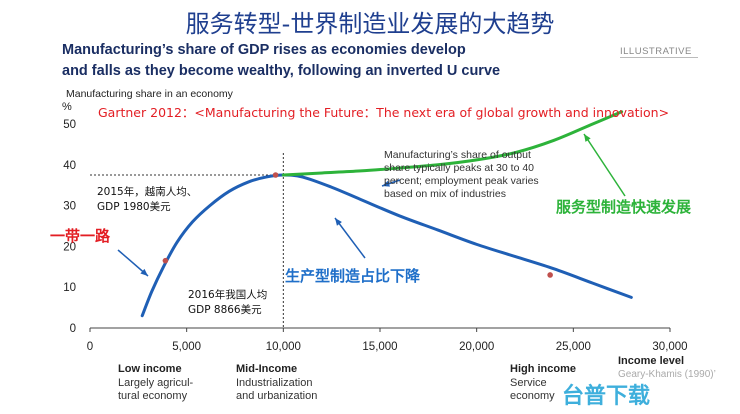  I want to click on data-markers, so click(357, 225).